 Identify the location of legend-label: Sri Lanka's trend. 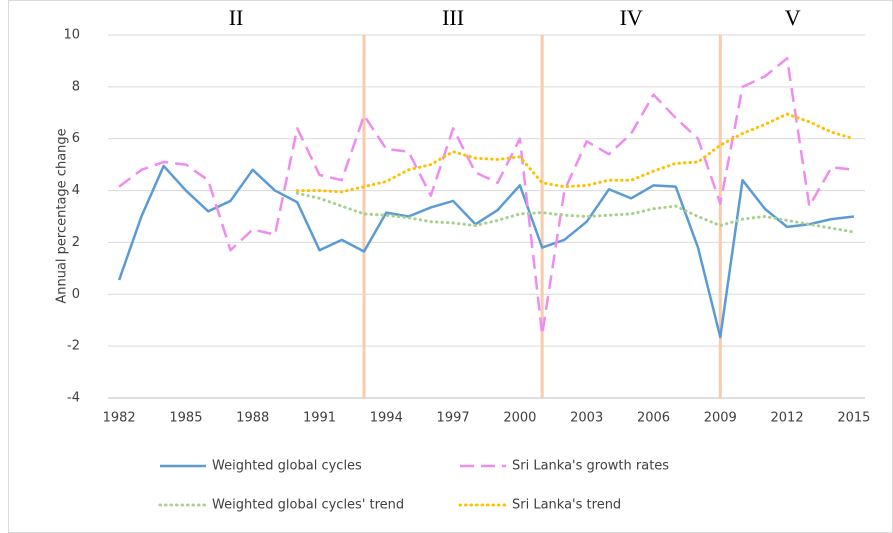
(566, 505).